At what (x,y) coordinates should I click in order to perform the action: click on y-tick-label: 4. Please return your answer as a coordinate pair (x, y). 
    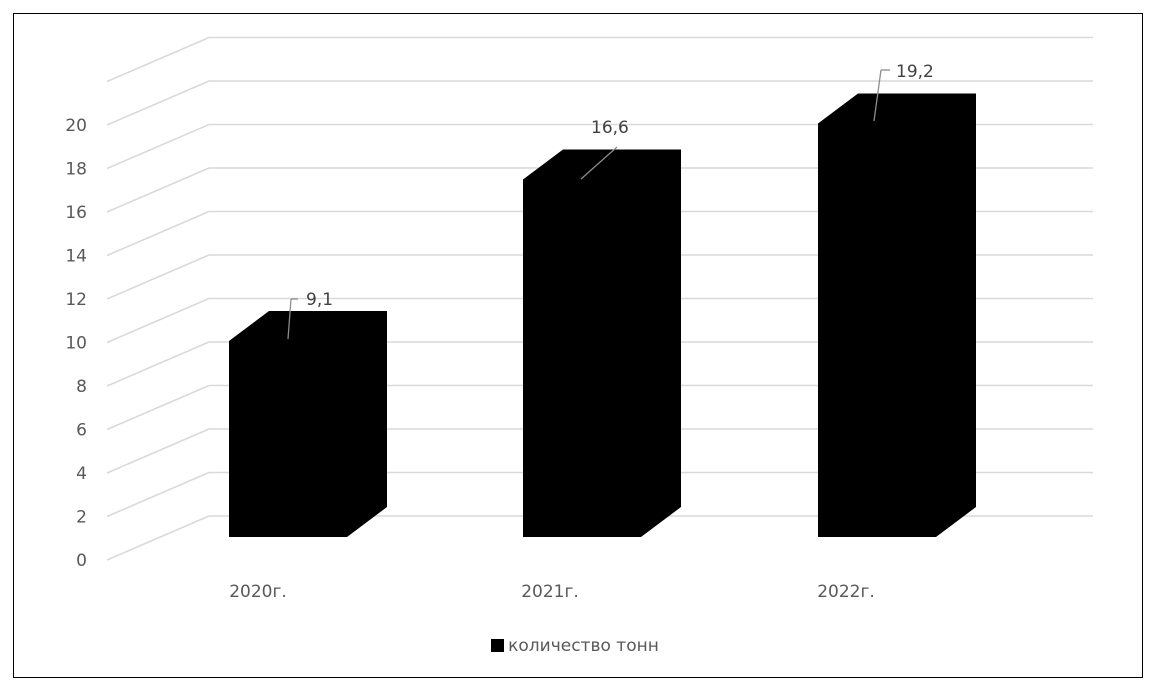
    Looking at the image, I should click on (81, 474).